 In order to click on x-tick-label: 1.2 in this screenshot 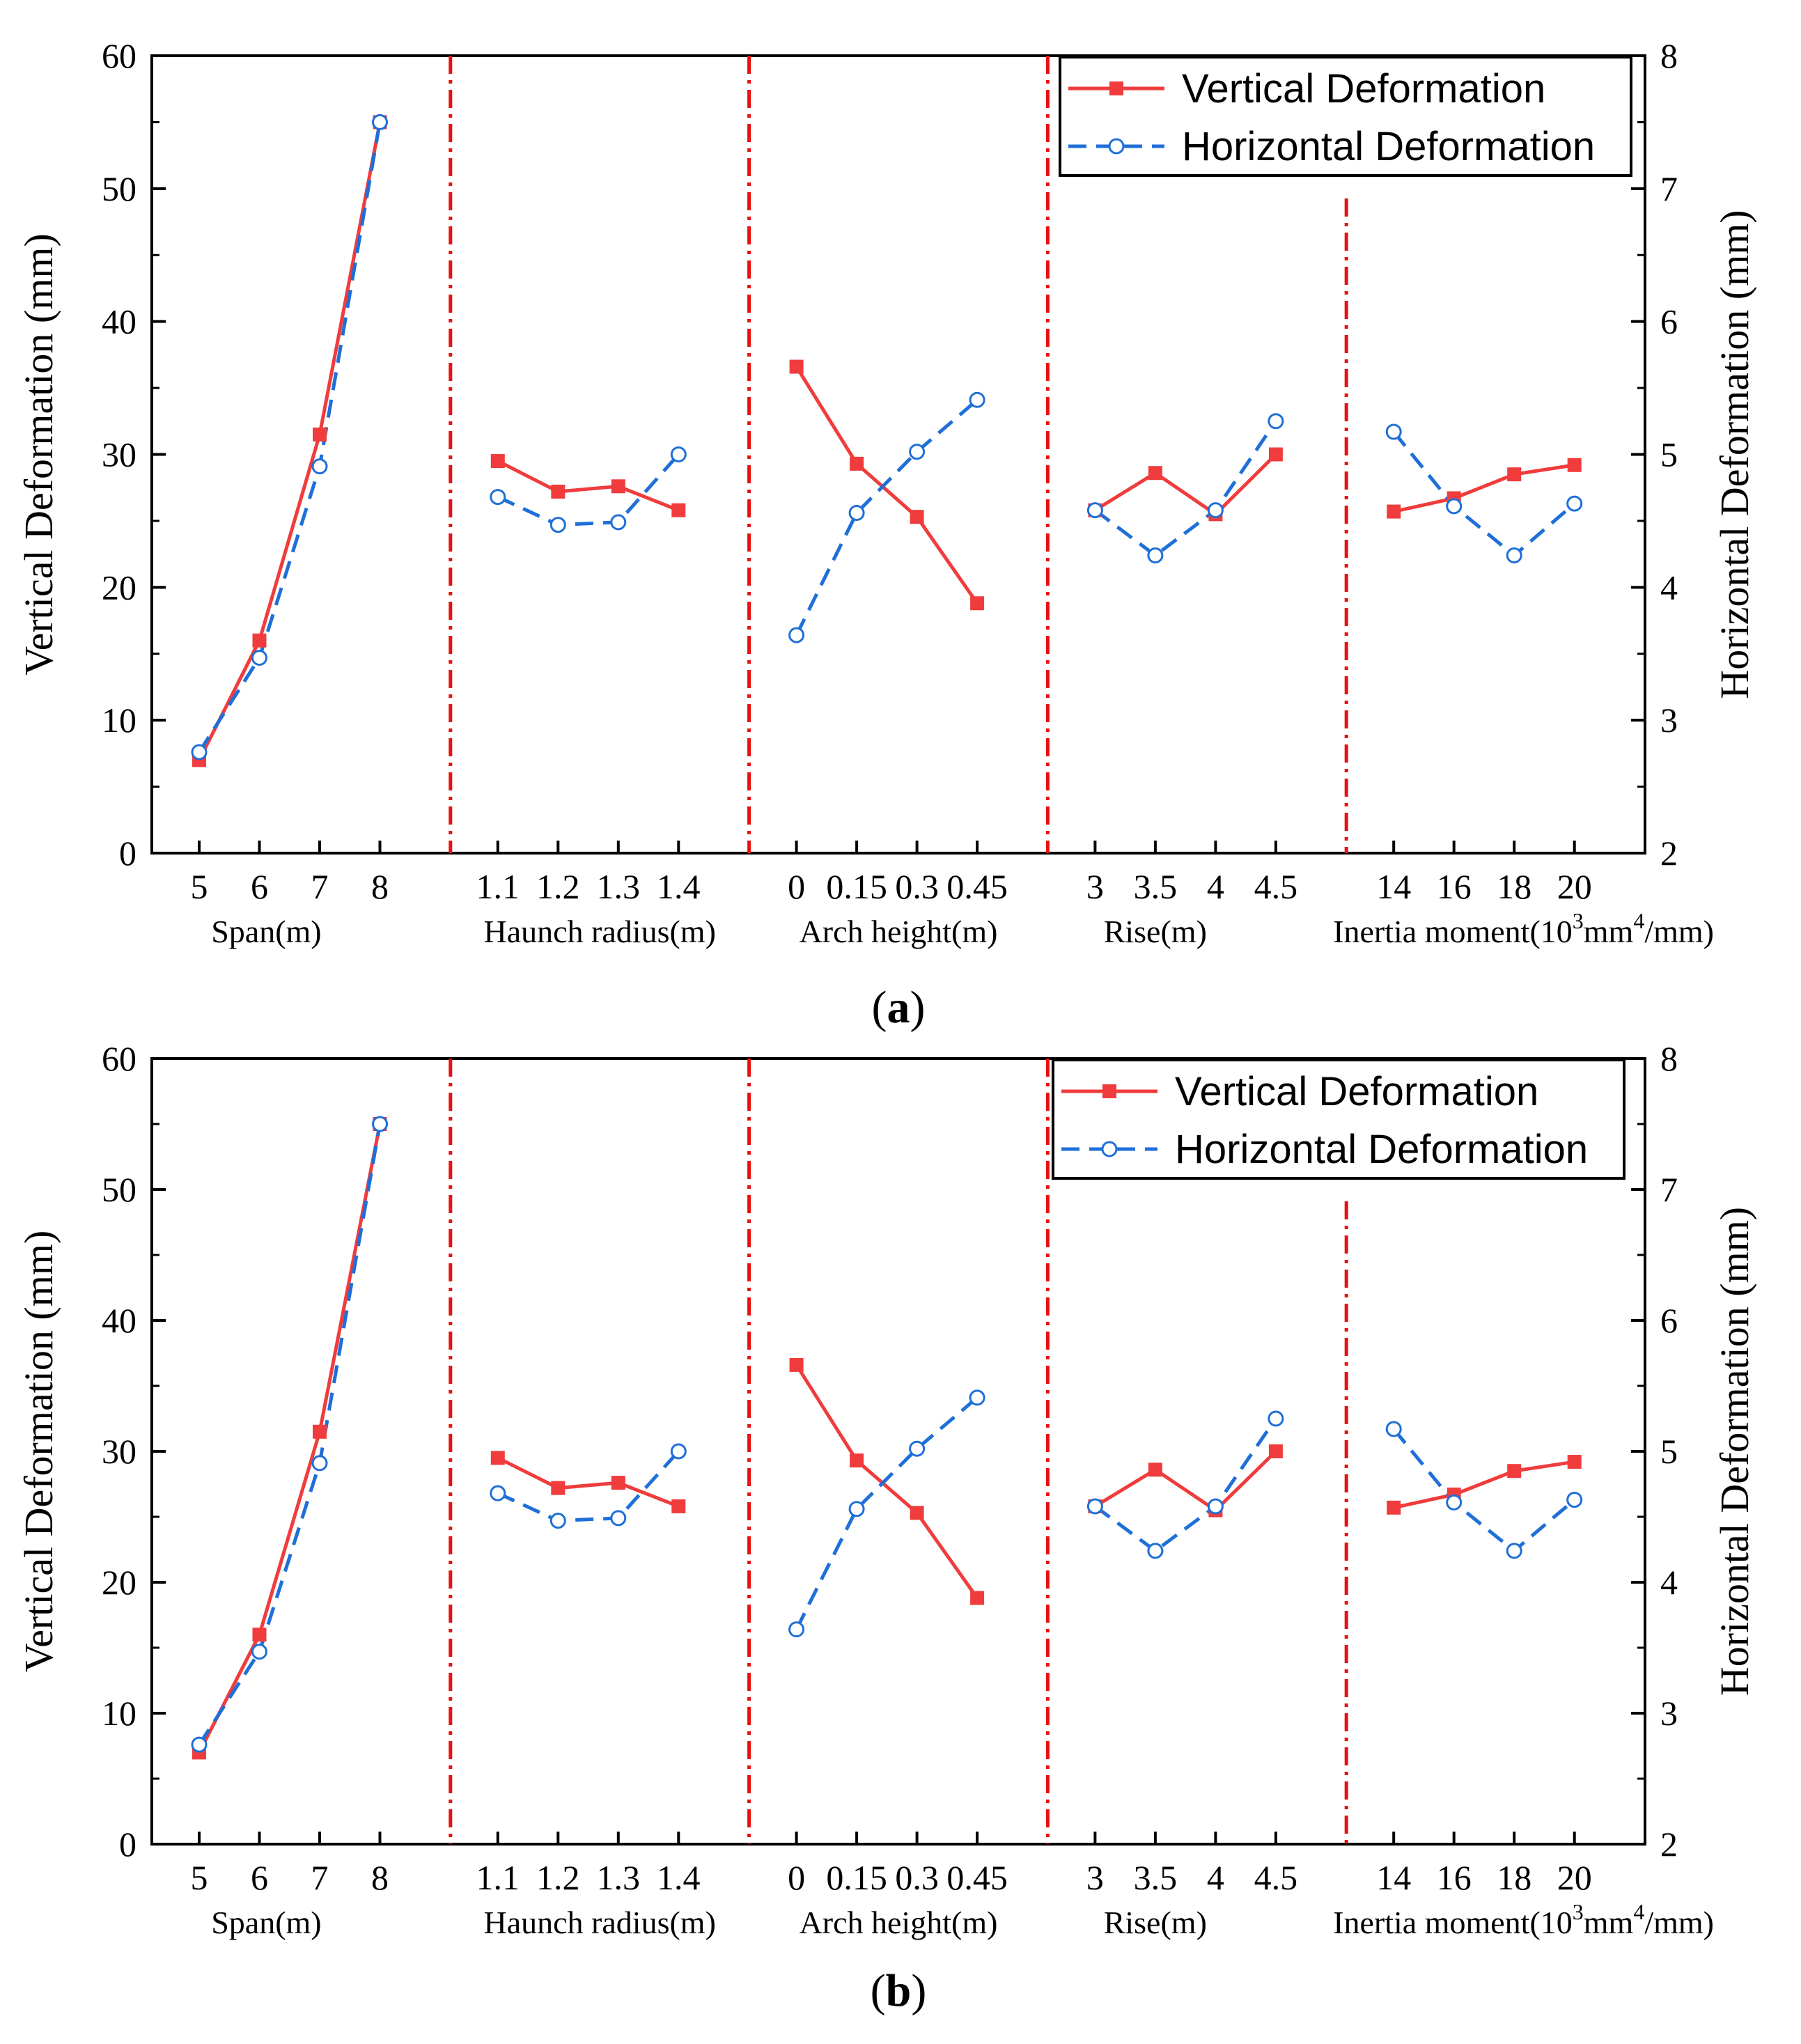, I will do `click(558, 1878)`.